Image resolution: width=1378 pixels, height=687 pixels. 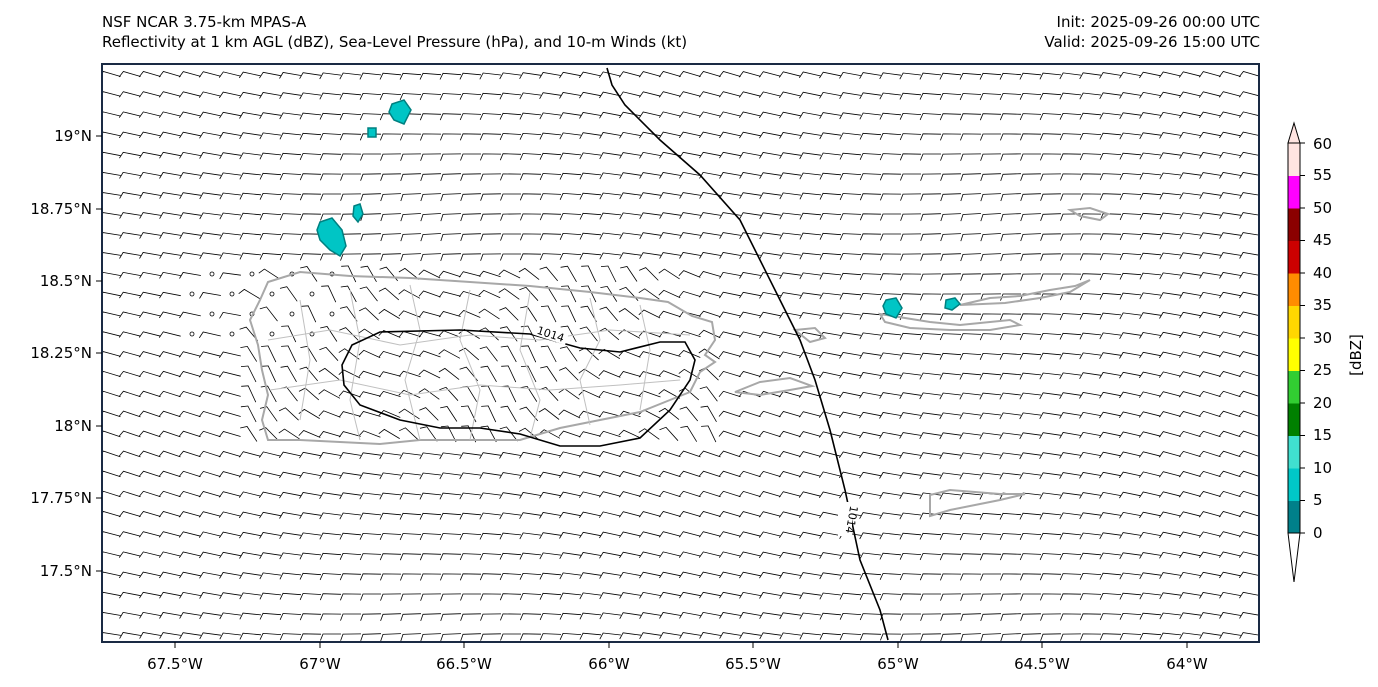 I want to click on lon-tick-label: 64.5°W, so click(x=1042, y=664).